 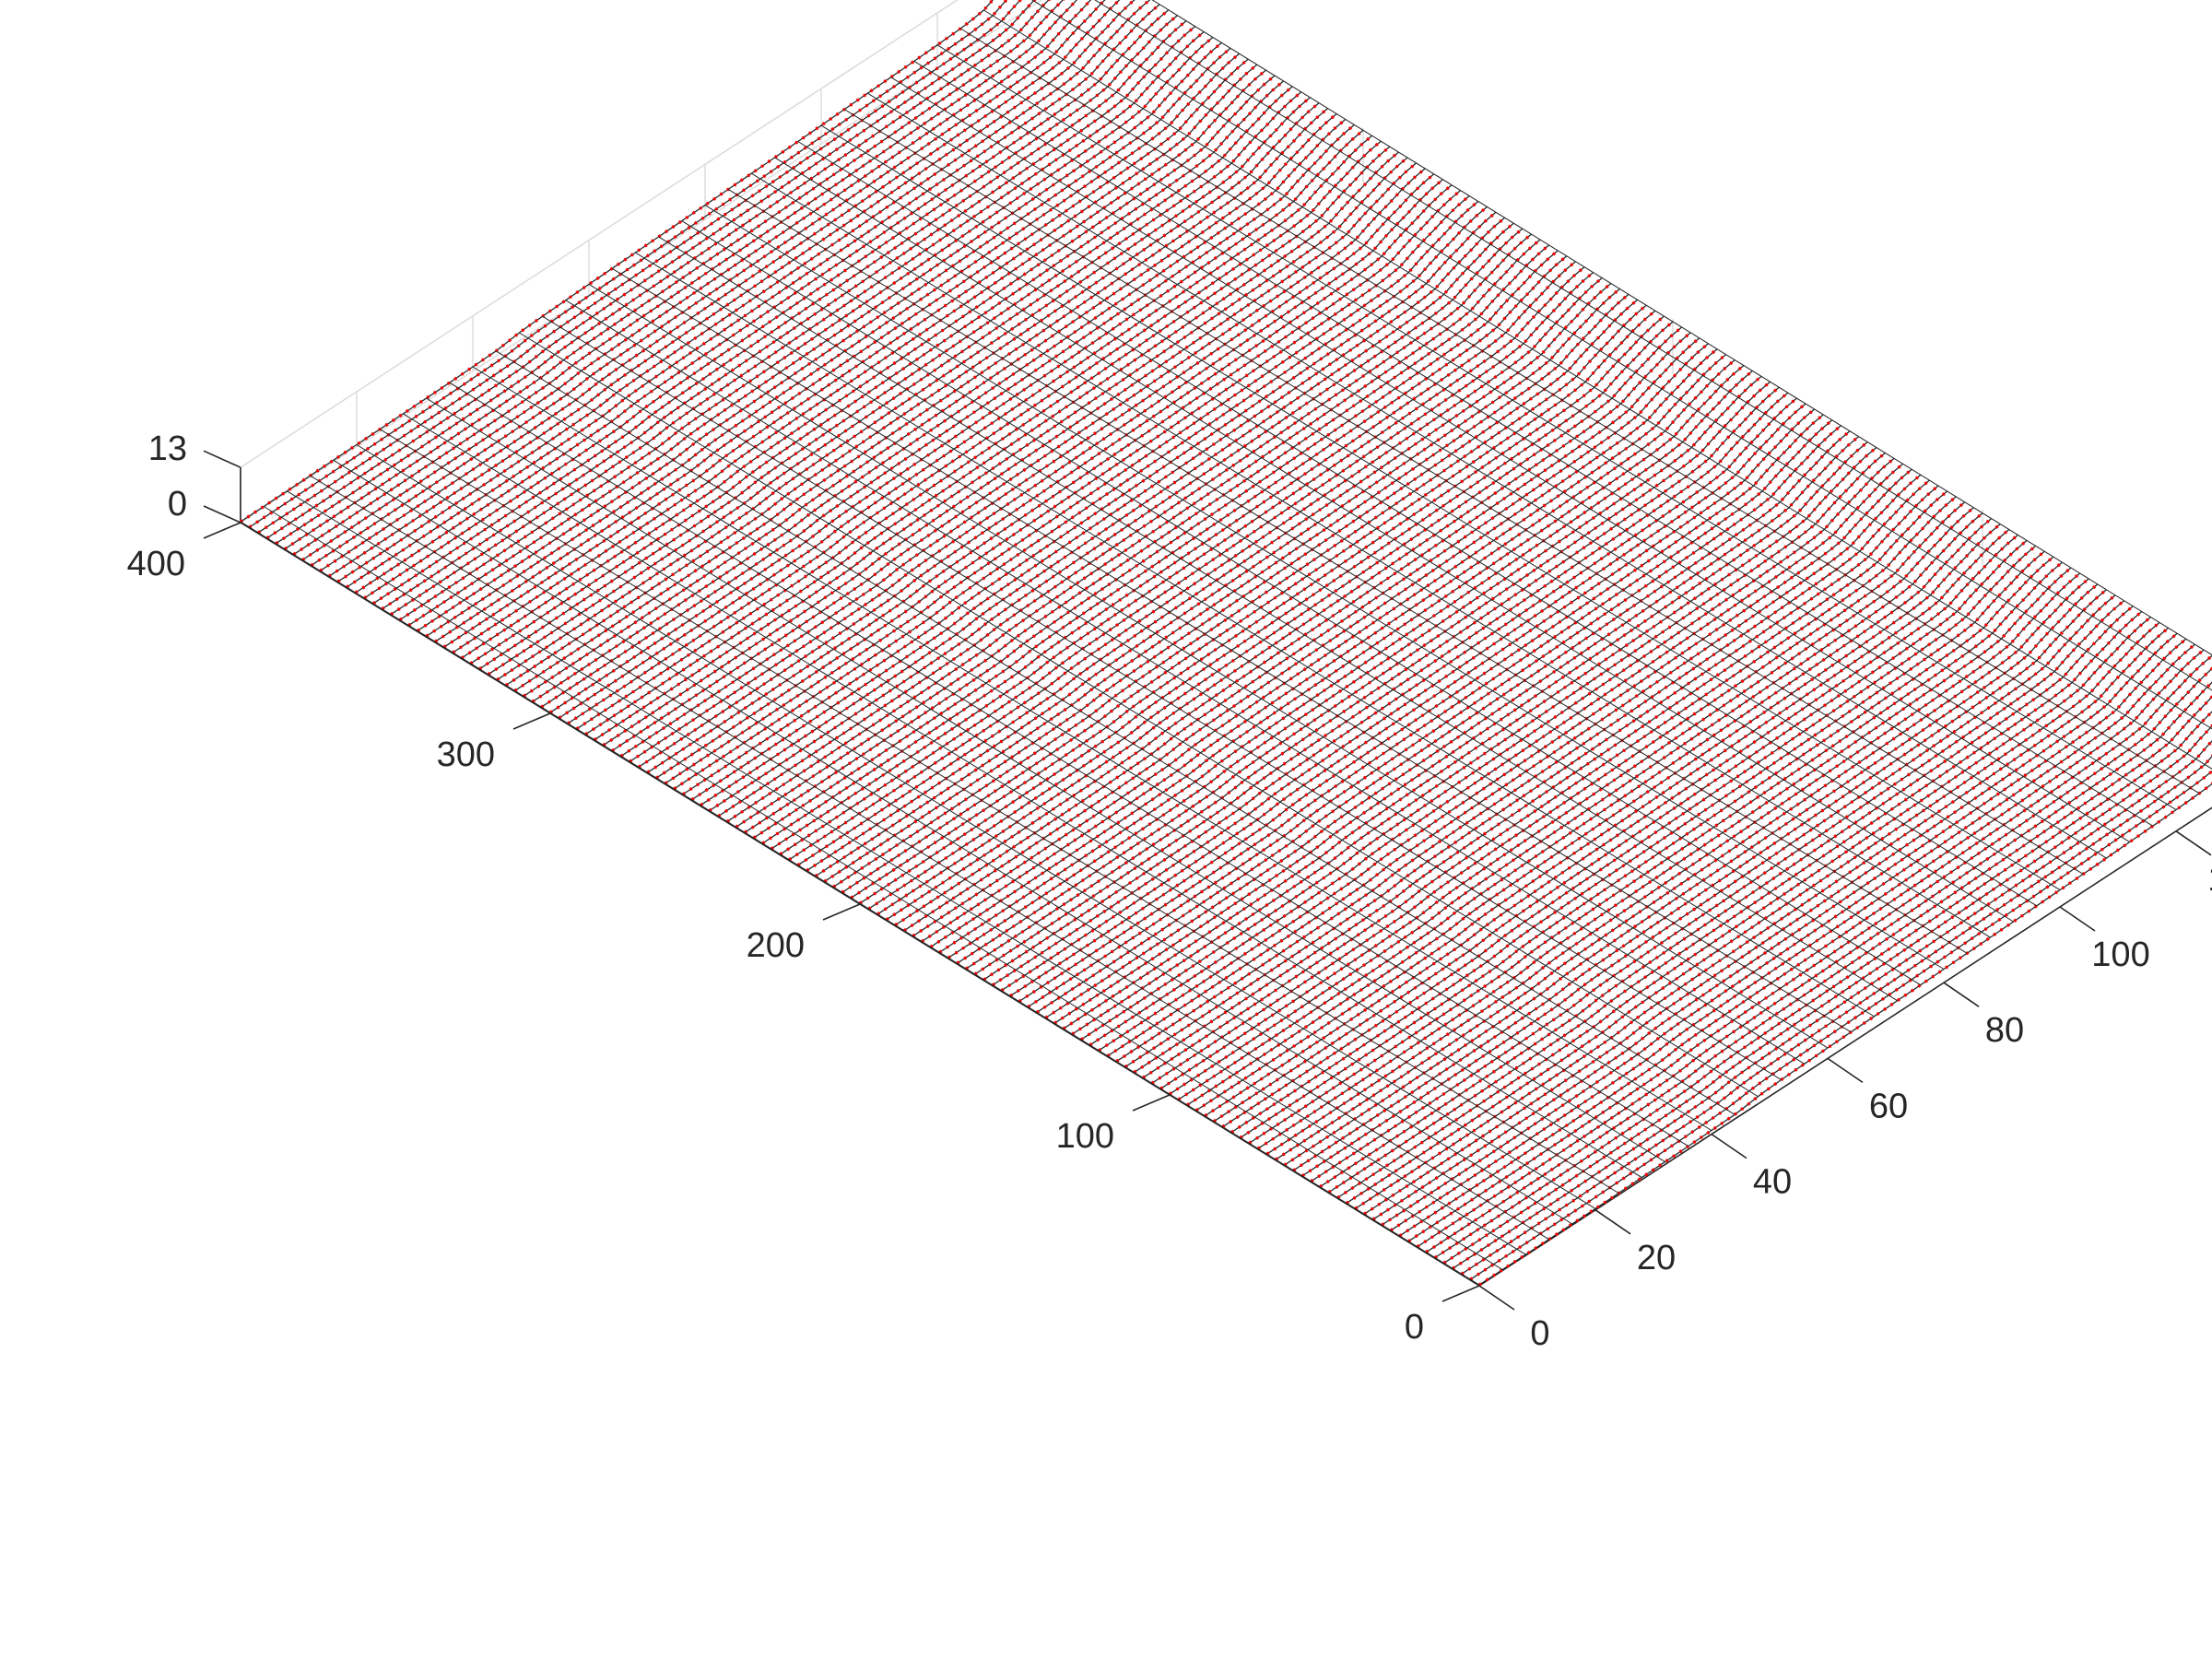 What do you see at coordinates (776, 945) in the screenshot?
I see `y-tick-label: 200` at bounding box center [776, 945].